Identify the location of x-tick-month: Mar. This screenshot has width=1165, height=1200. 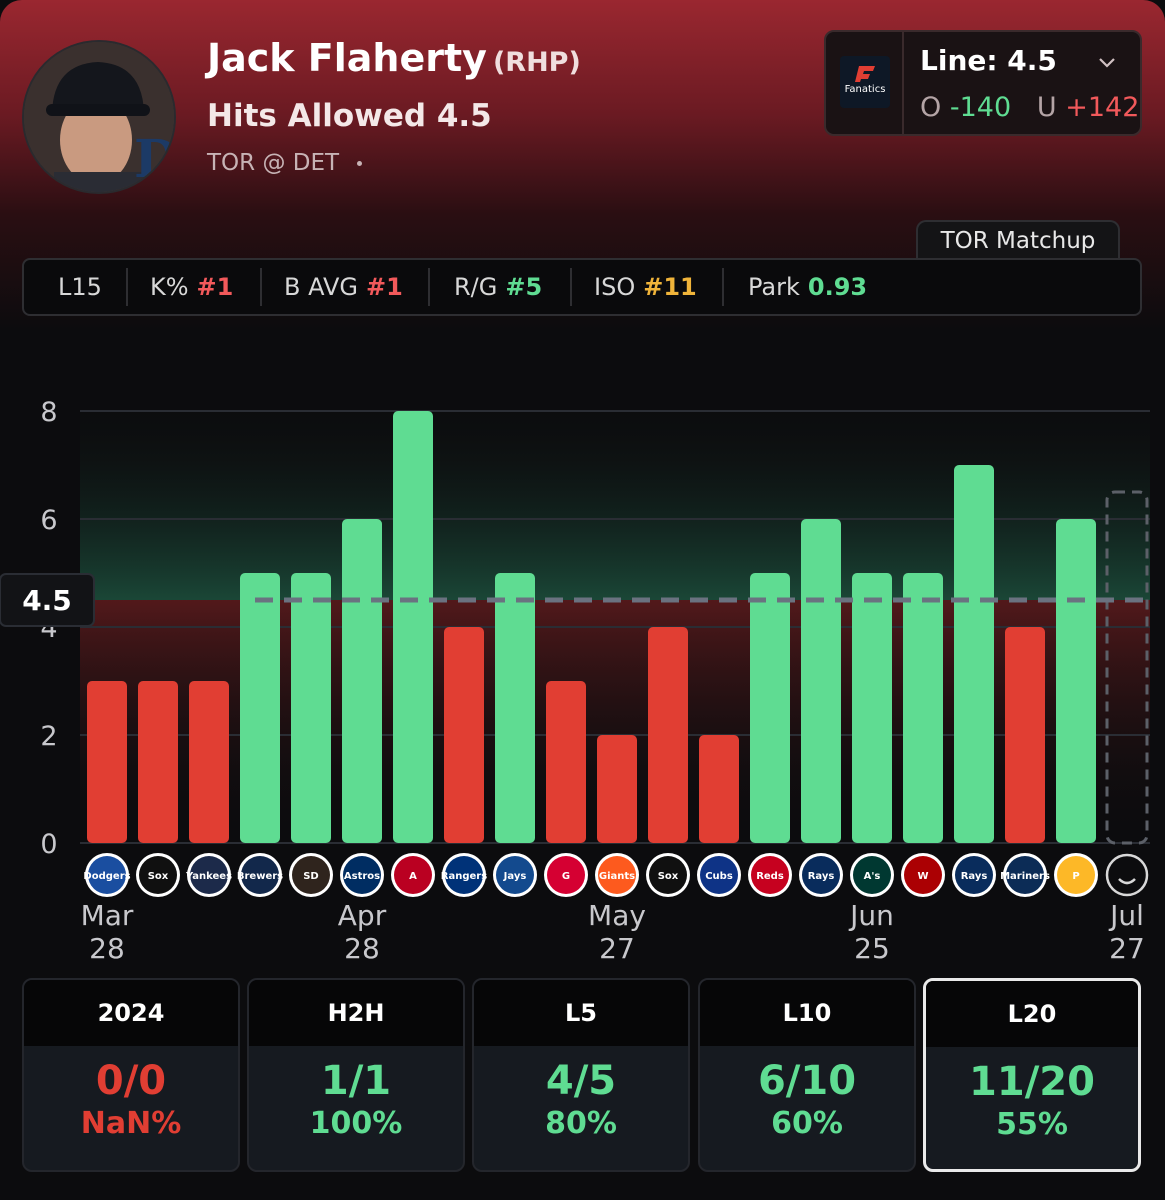
(107, 915).